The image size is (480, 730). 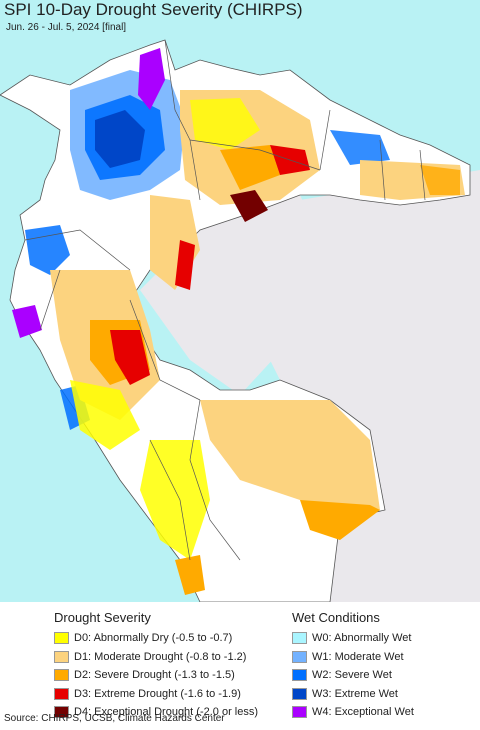 I want to click on legend-label-d1: D1: Moderate Drought (-0.8 to -1.2), so click(x=160, y=656).